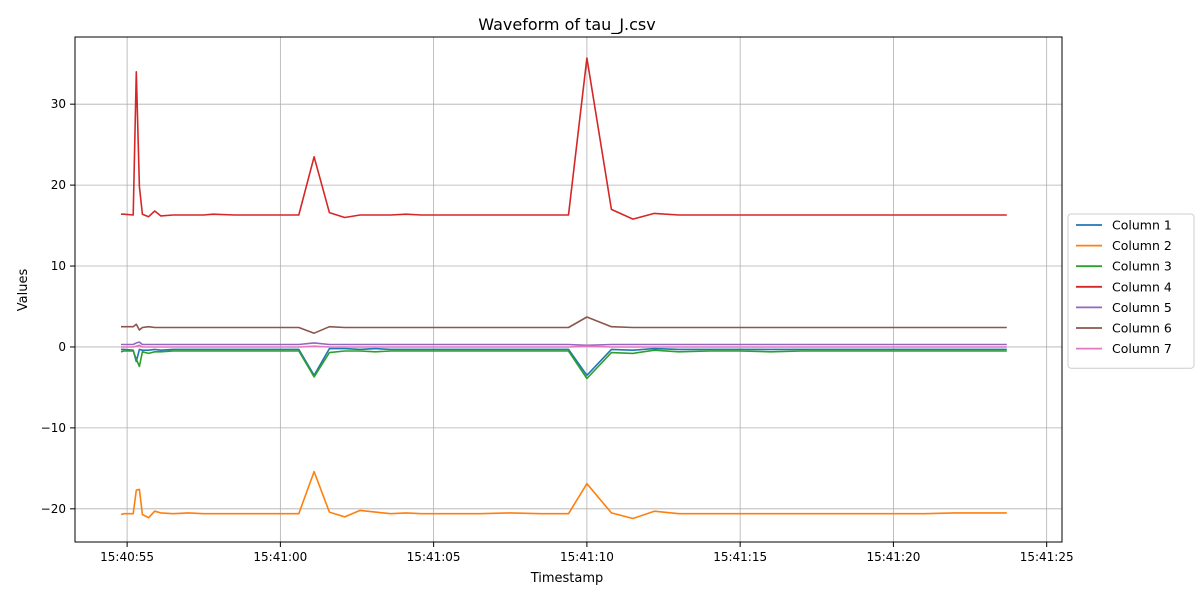 The width and height of the screenshot is (1200, 600). Describe the element at coordinates (566, 25) in the screenshot. I see `chart-title: Waveform of tau_J.csv` at that location.